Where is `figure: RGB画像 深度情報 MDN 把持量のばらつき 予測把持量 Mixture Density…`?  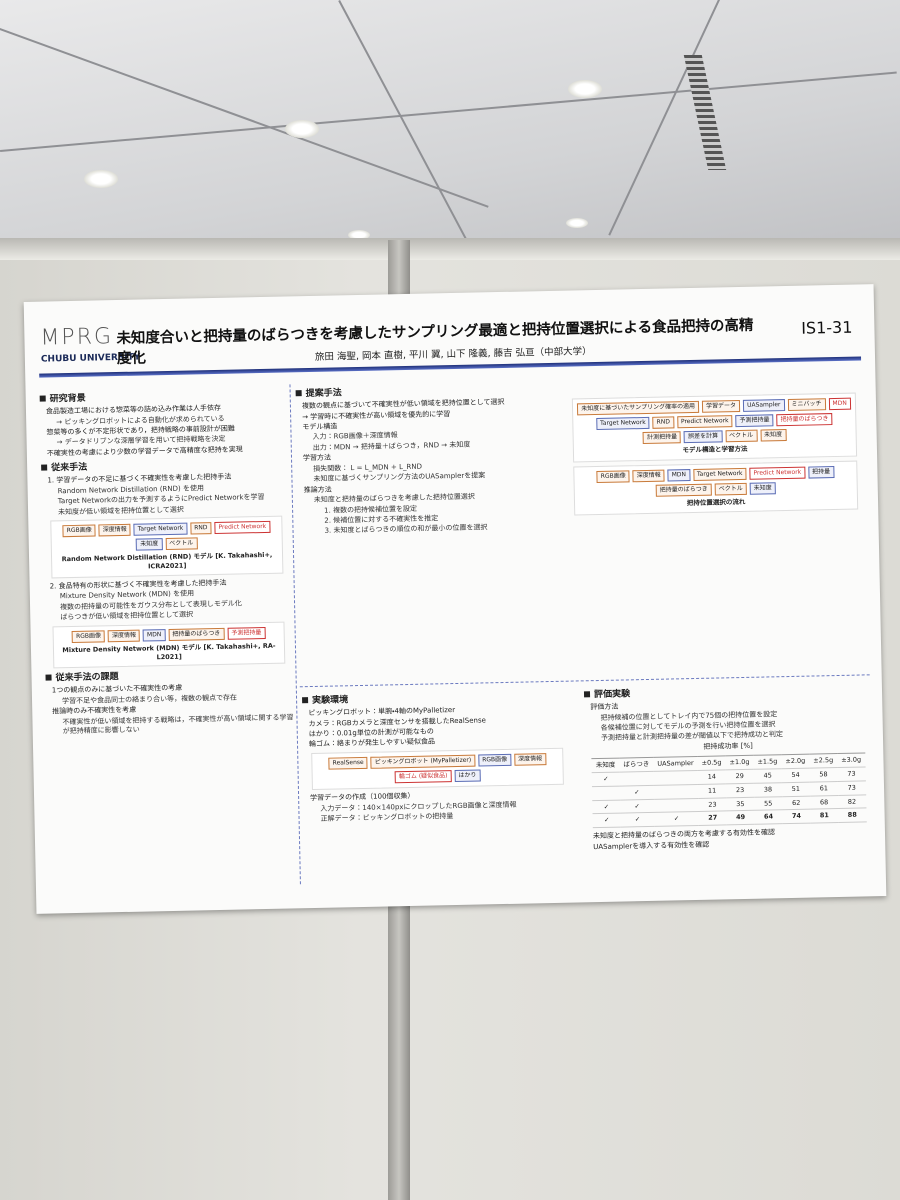
figure: RGB画像 深度情報 MDN 把持量のばらつき 予測把持量 Mixture Density… is located at coordinates (169, 645).